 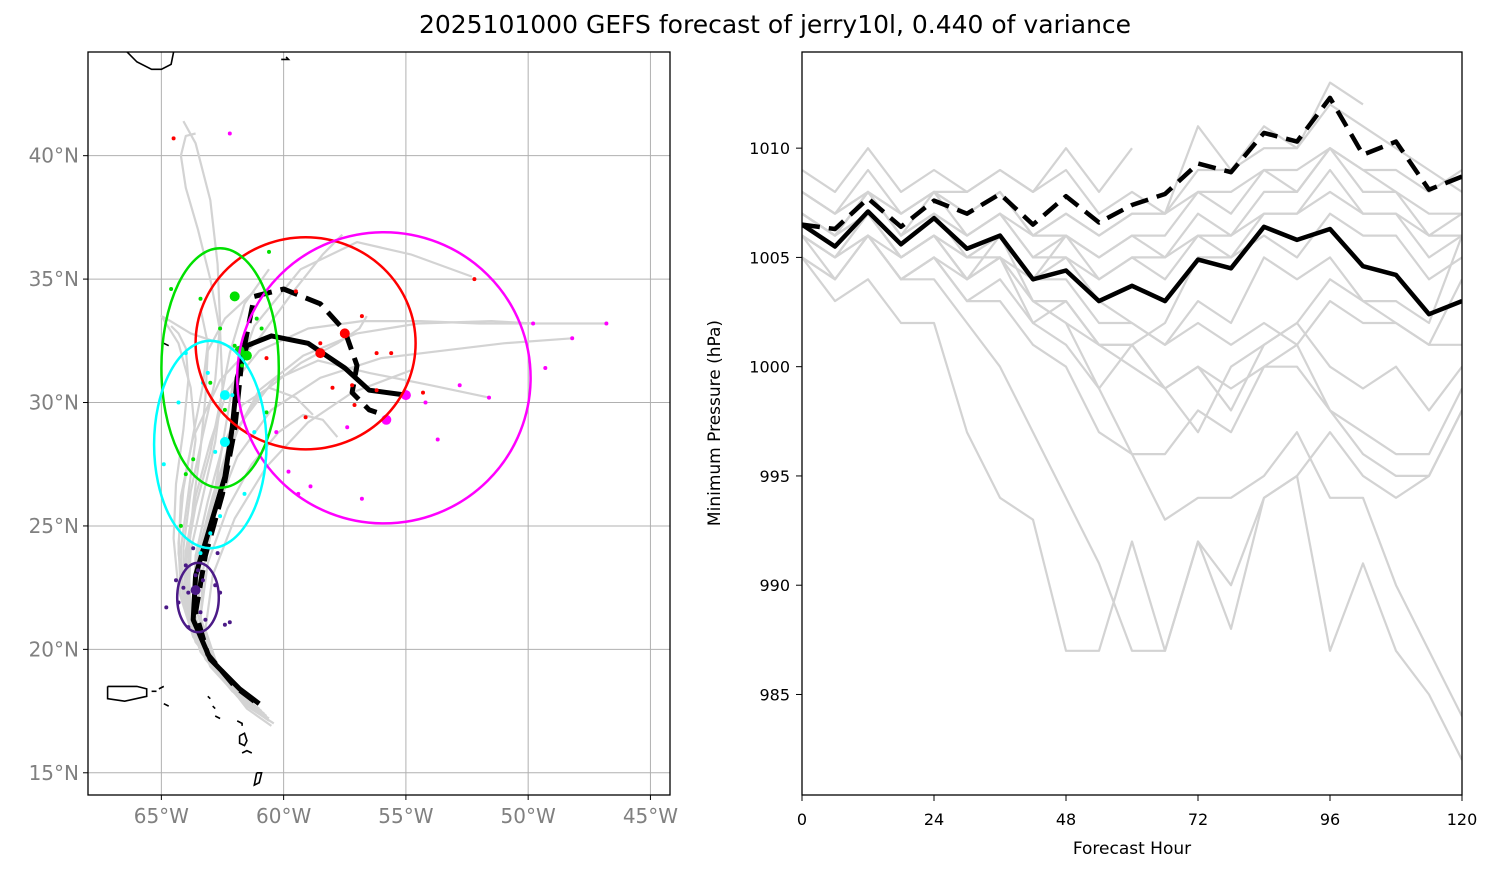 What do you see at coordinates (1462, 819) in the screenshot?
I see `pressure-x-tick-label: 120` at bounding box center [1462, 819].